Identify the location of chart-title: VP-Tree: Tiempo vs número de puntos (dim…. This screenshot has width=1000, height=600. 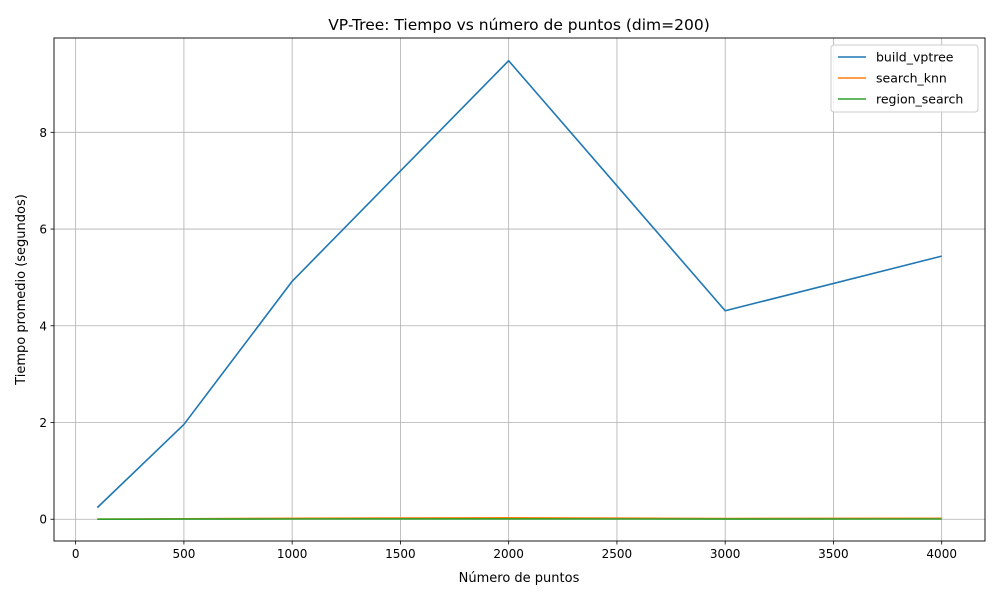
(519, 25).